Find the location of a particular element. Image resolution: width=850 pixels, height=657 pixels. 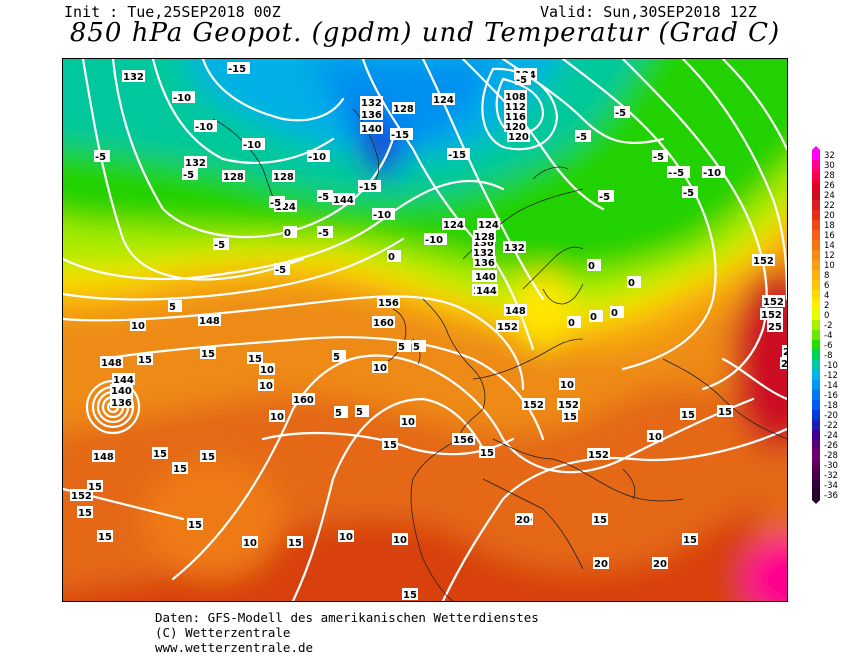

temperature-label: 0 is located at coordinates (594, 265).